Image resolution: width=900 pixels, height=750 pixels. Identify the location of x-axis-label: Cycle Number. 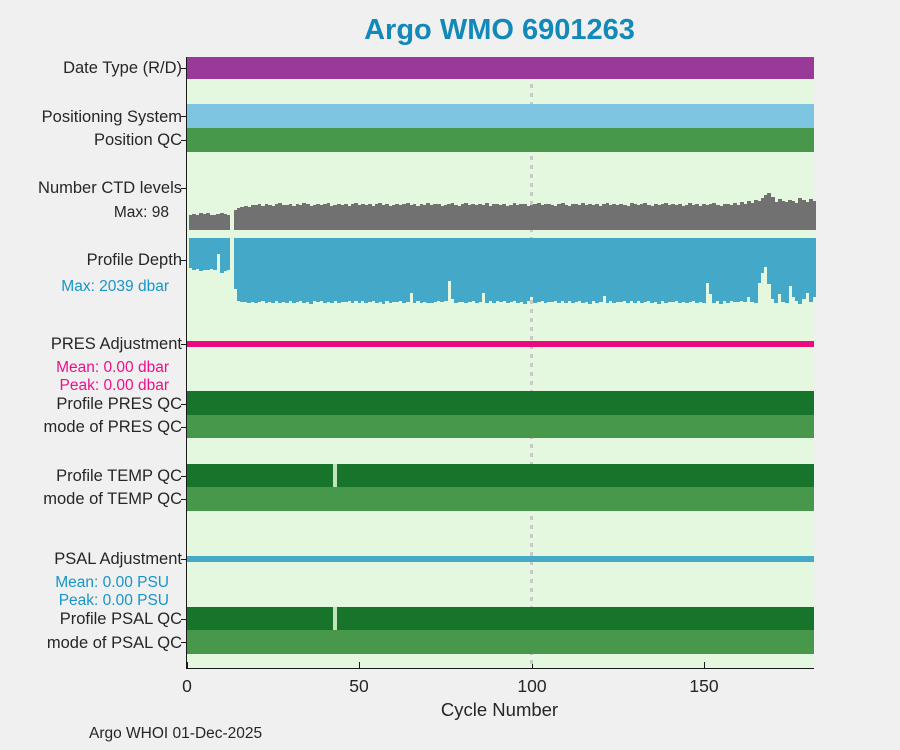
(499, 709).